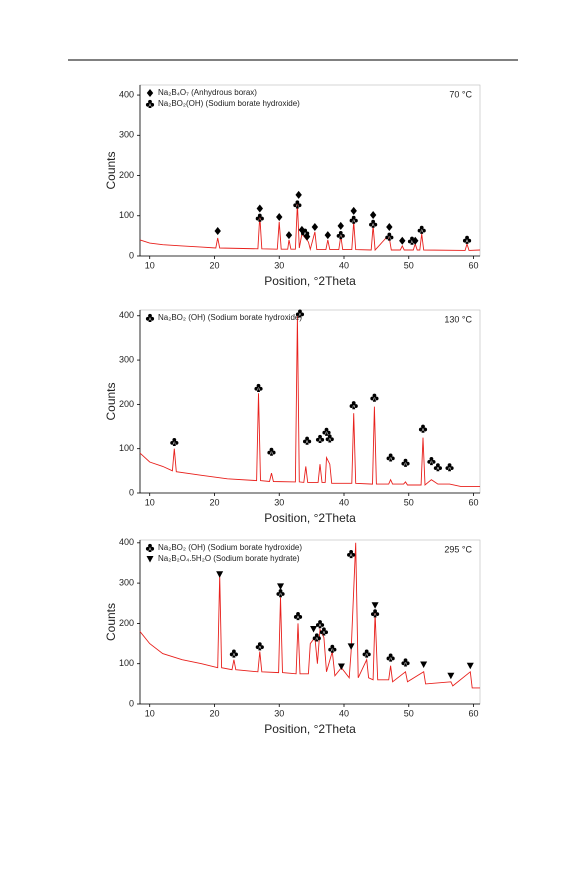  I want to click on annotation: 70 °C, so click(460, 94).